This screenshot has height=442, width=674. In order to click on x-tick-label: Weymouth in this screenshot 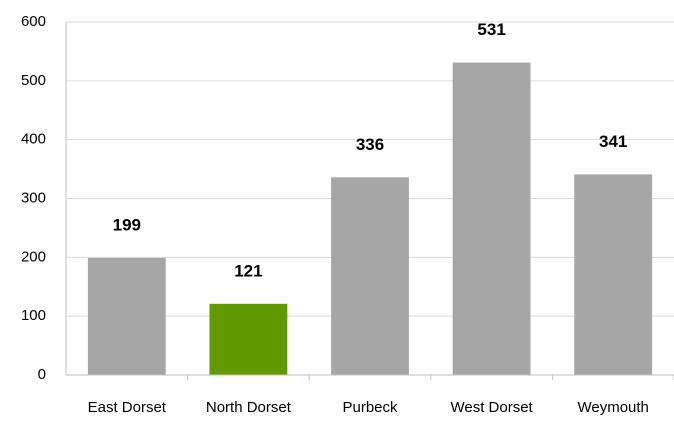, I will do `click(613, 407)`.